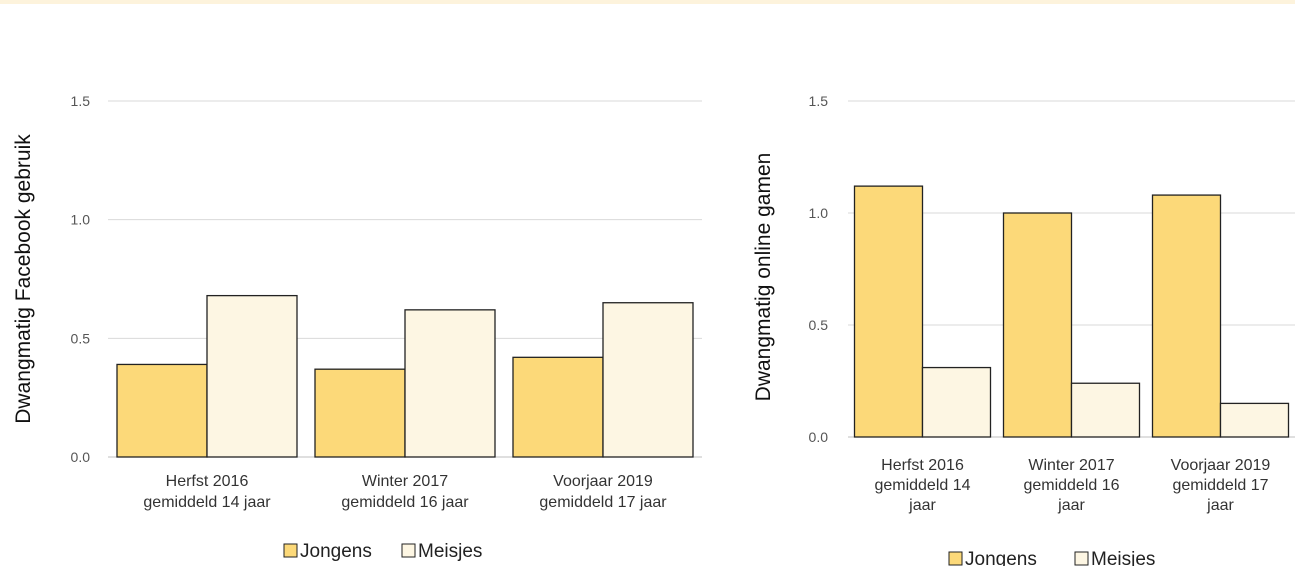 Image resolution: width=1295 pixels, height=566 pixels. I want to click on category-label: gemiddeld 17 jaar, so click(603, 502).